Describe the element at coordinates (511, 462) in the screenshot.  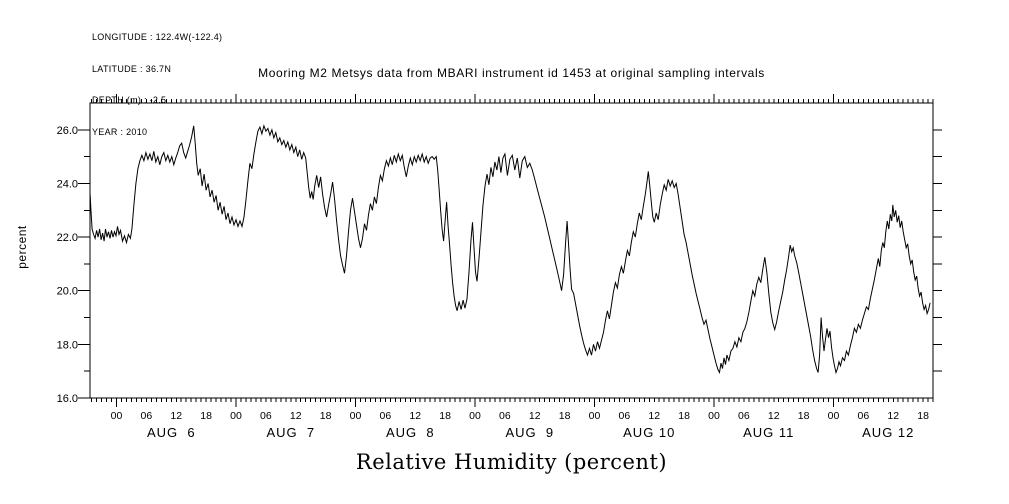
I see `x-axis-variable-label: Relative Humidity (percent)` at that location.